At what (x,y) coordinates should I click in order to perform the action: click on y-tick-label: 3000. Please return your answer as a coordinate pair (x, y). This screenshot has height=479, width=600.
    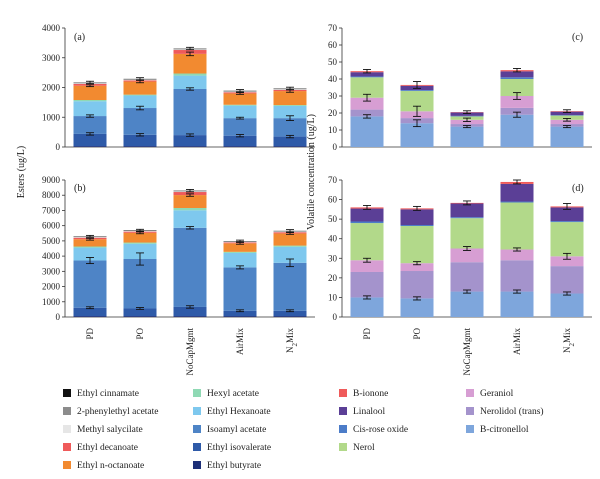
    Looking at the image, I should click on (51, 58).